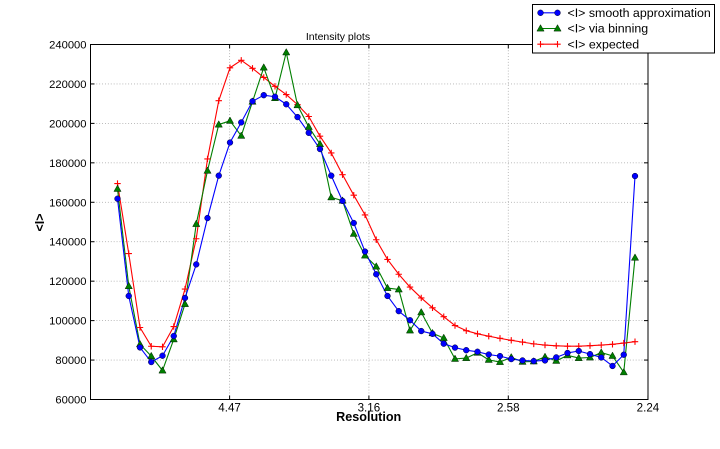 The width and height of the screenshot is (720, 449). What do you see at coordinates (67, 164) in the screenshot?
I see `svg-text: 180000` at bounding box center [67, 164].